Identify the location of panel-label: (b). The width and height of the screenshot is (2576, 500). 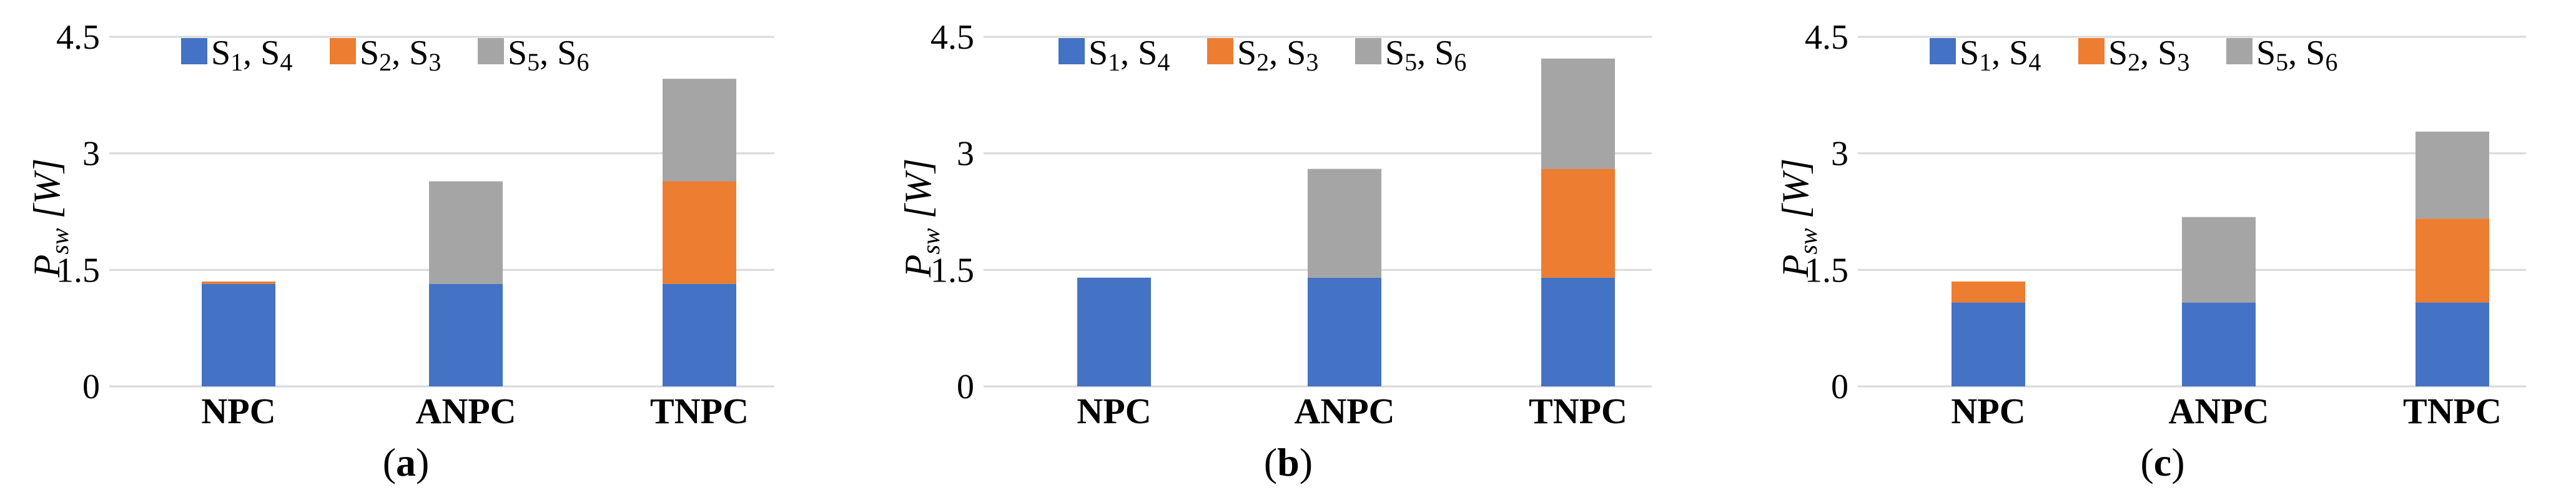
(1288, 462).